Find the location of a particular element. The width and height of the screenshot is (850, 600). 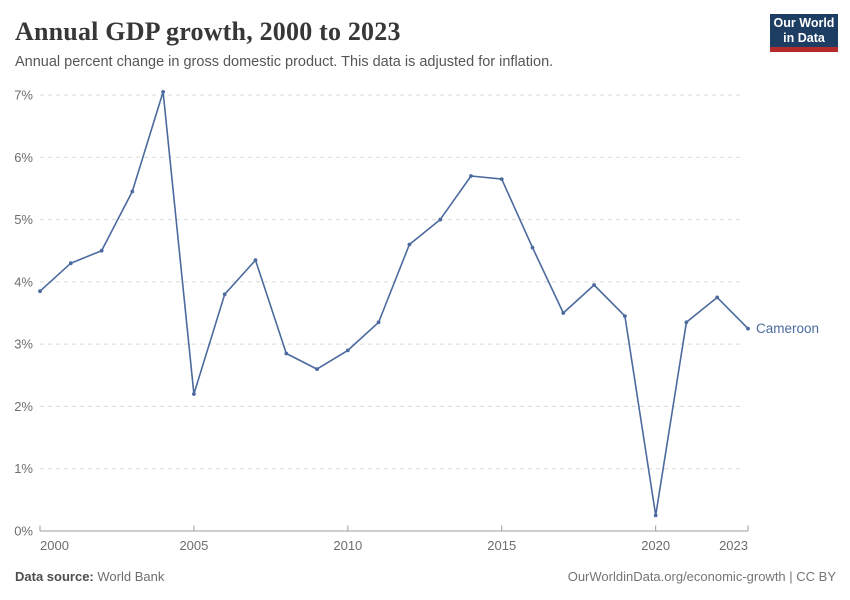

data-source: Data source: World Bank is located at coordinates (89, 576).